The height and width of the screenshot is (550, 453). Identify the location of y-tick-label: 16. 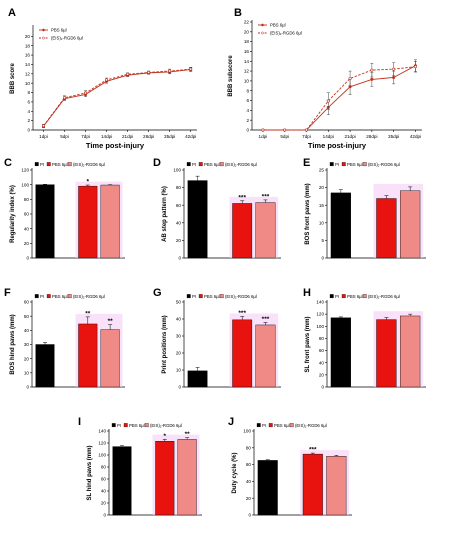
(247, 51).